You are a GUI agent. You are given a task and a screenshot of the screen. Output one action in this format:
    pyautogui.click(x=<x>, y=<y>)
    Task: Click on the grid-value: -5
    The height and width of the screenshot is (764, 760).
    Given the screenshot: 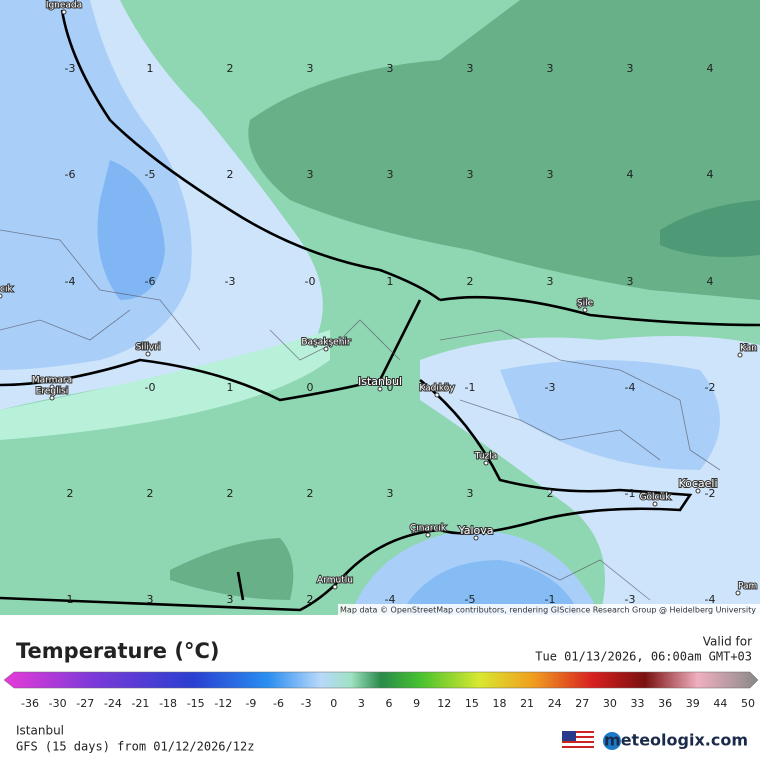 What is the action you would take?
    pyautogui.click(x=150, y=174)
    